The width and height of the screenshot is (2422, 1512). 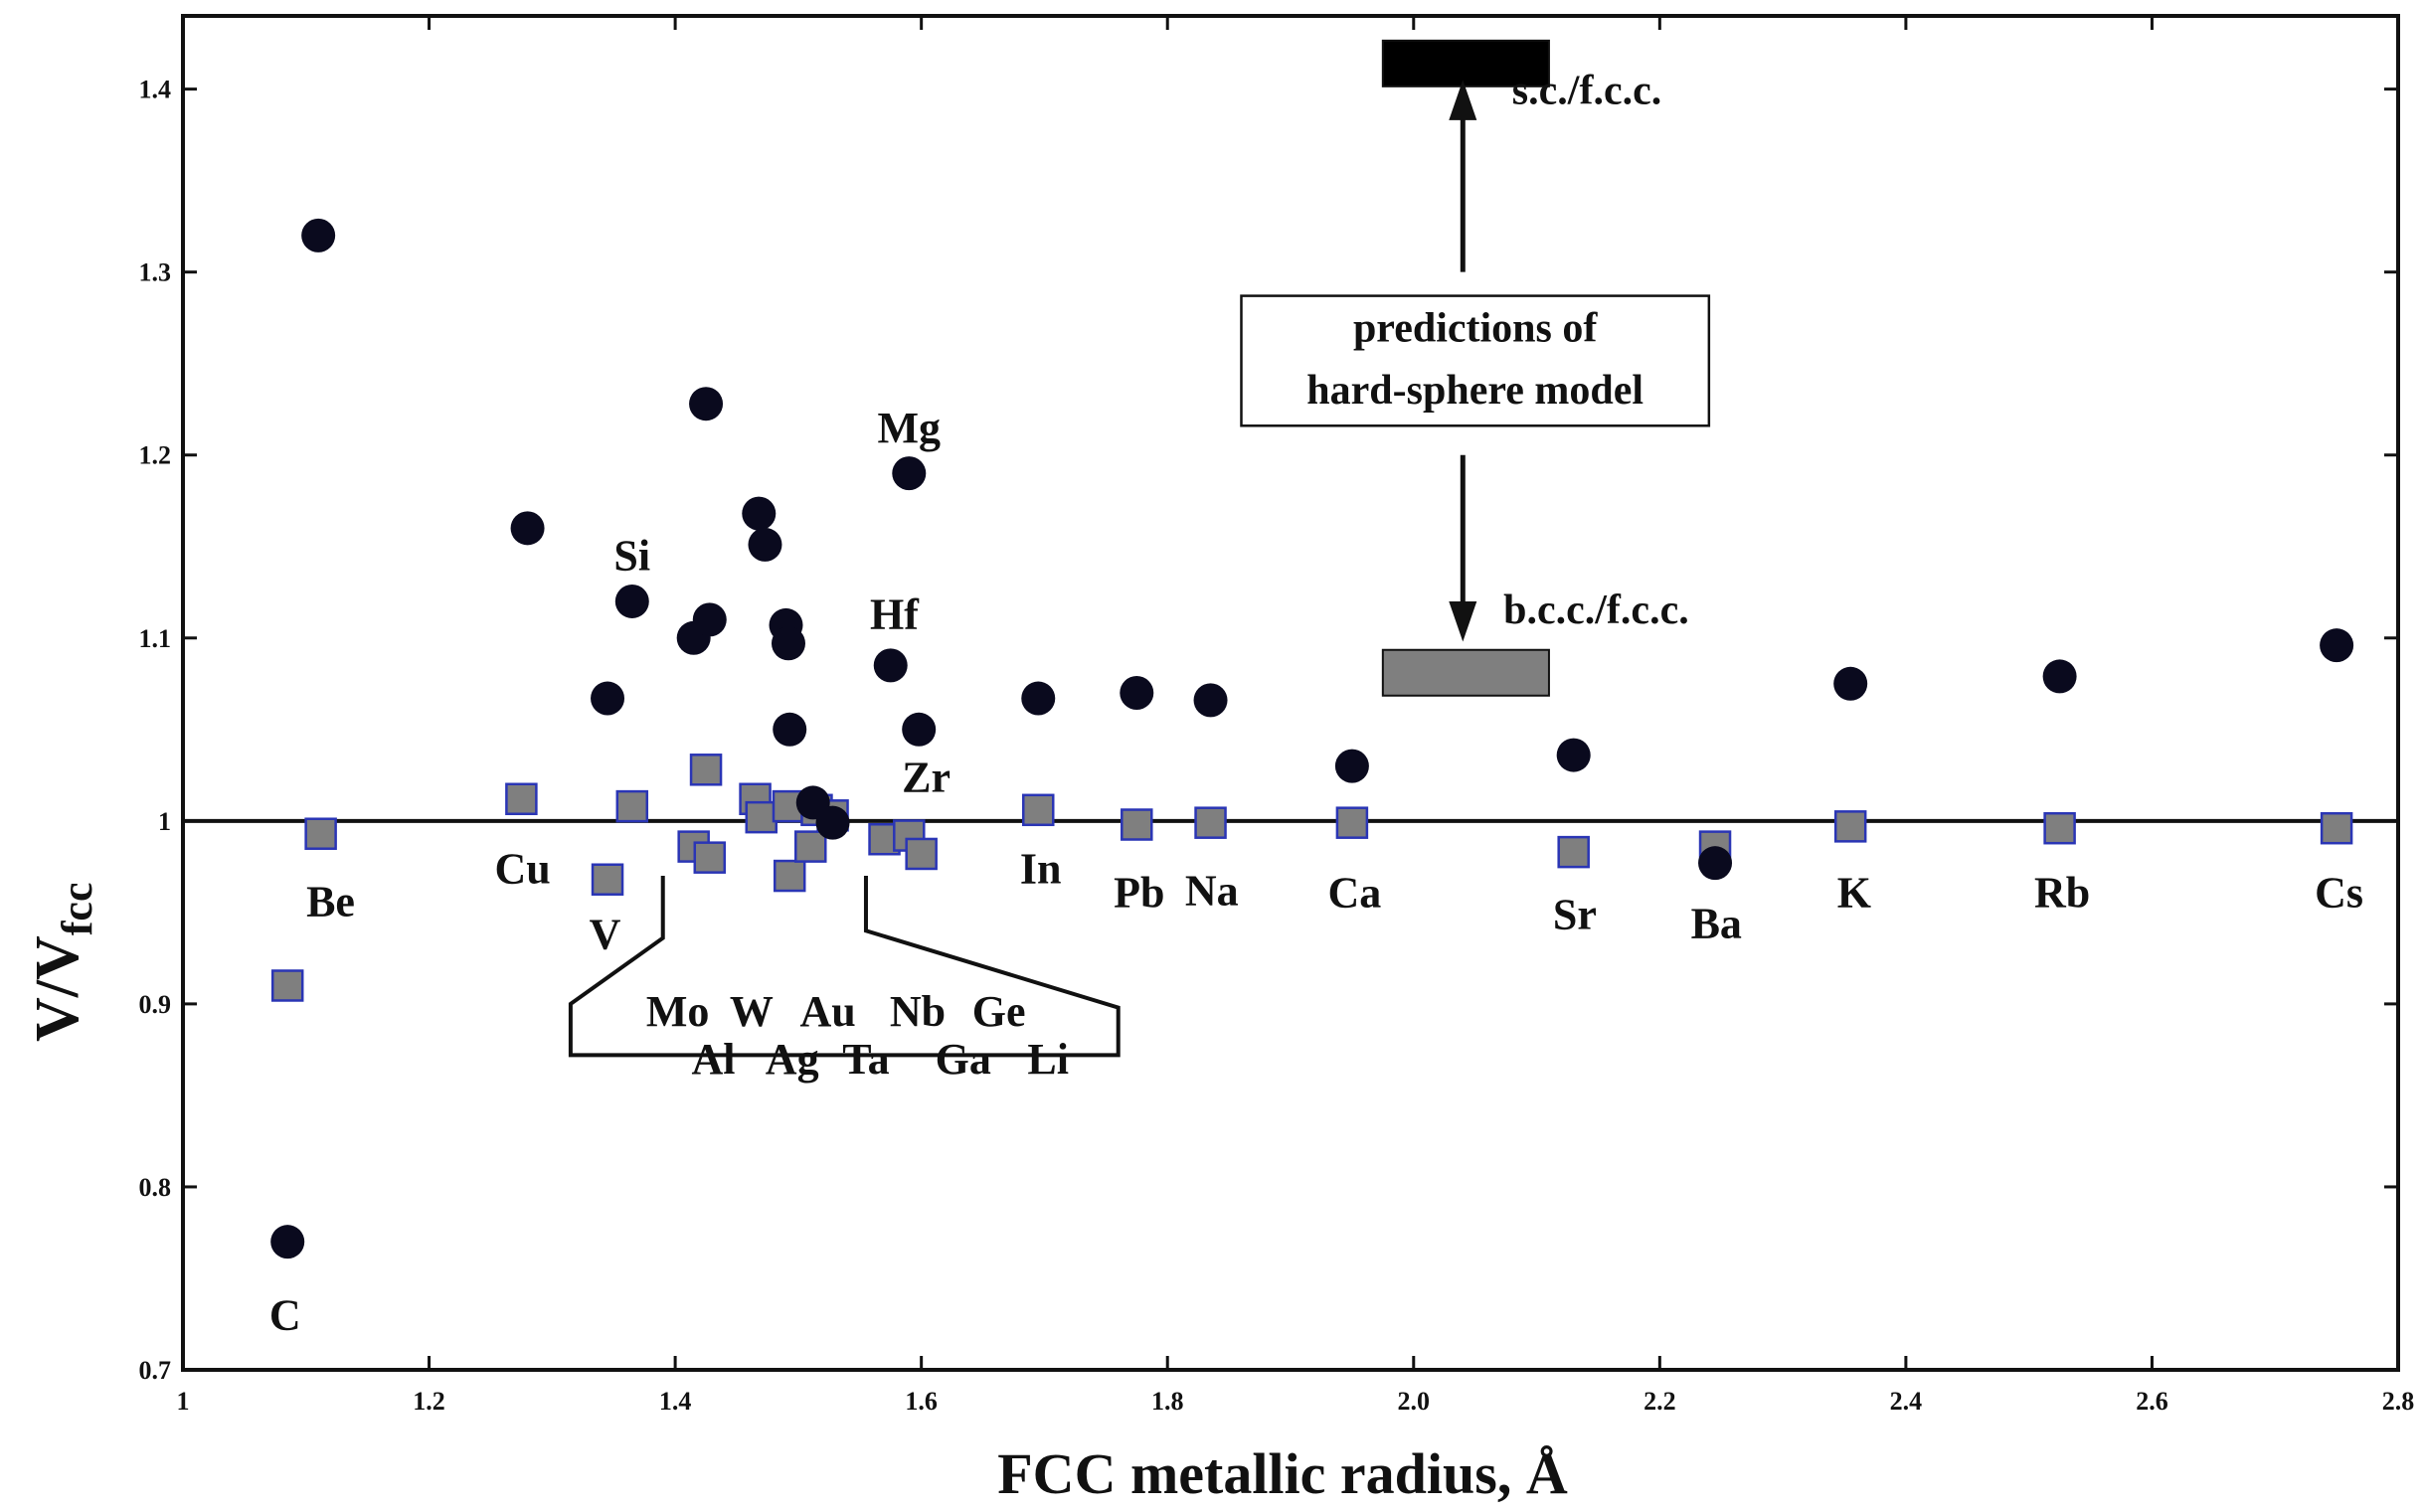 I want to click on callout-element-label: Ag, so click(x=792, y=1059).